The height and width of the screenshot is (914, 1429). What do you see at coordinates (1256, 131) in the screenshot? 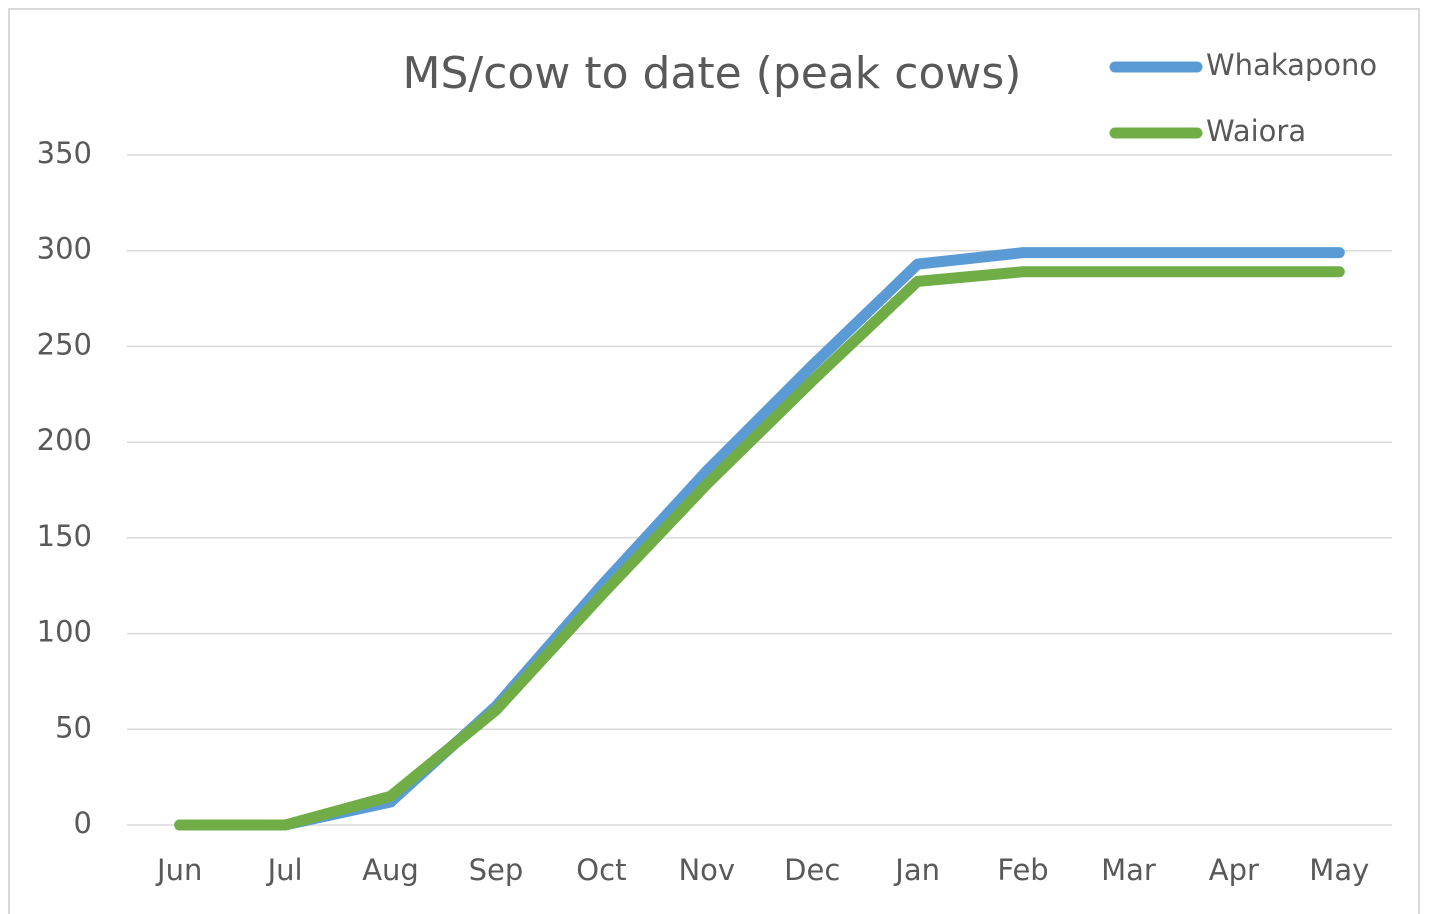
I see `legend-label: Waiora` at bounding box center [1256, 131].